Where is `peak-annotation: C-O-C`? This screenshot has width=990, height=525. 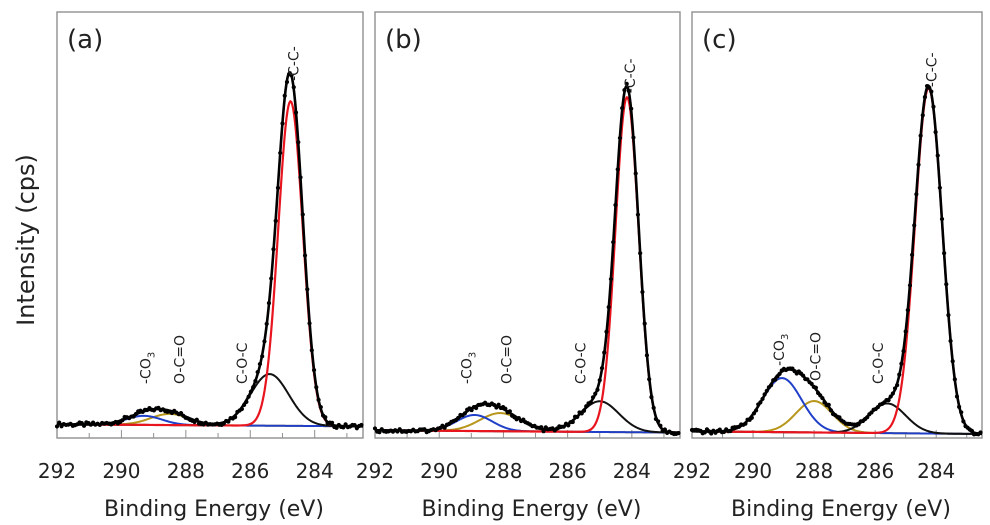
peak-annotation: C-O-C is located at coordinates (879, 363).